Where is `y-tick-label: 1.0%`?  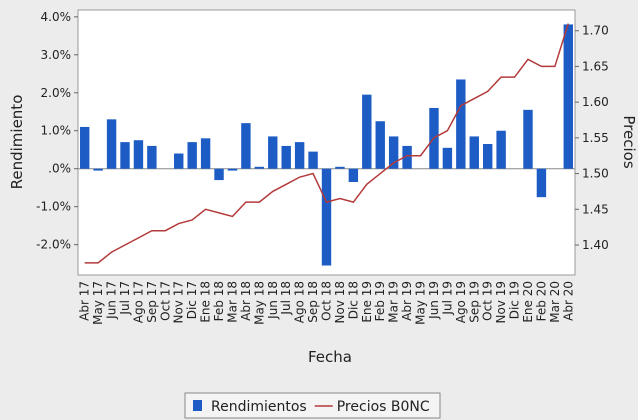 y-tick-label: 1.0% is located at coordinates (56, 131).